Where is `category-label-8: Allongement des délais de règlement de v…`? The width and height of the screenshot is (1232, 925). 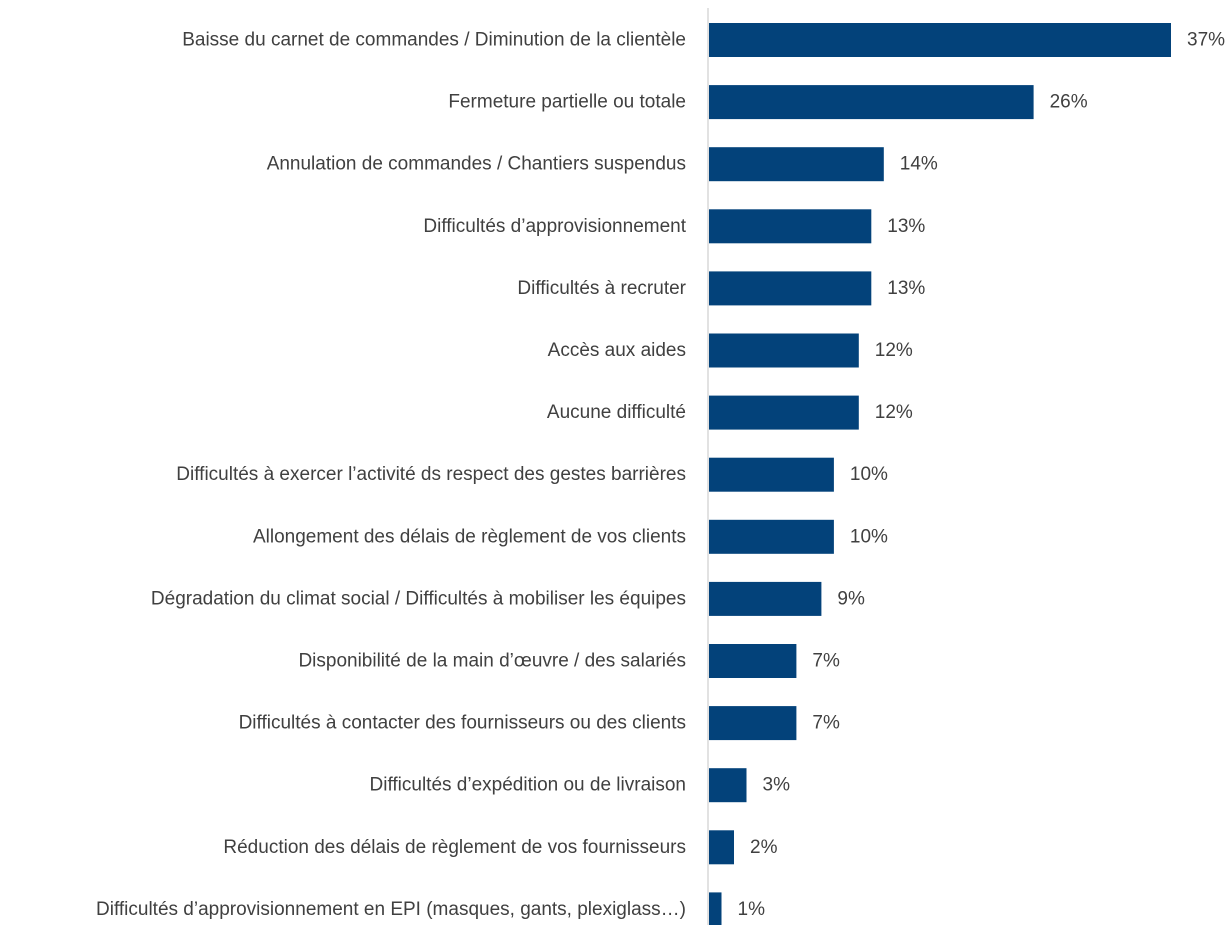 category-label-8: Allongement des délais de règlement de v… is located at coordinates (469, 536).